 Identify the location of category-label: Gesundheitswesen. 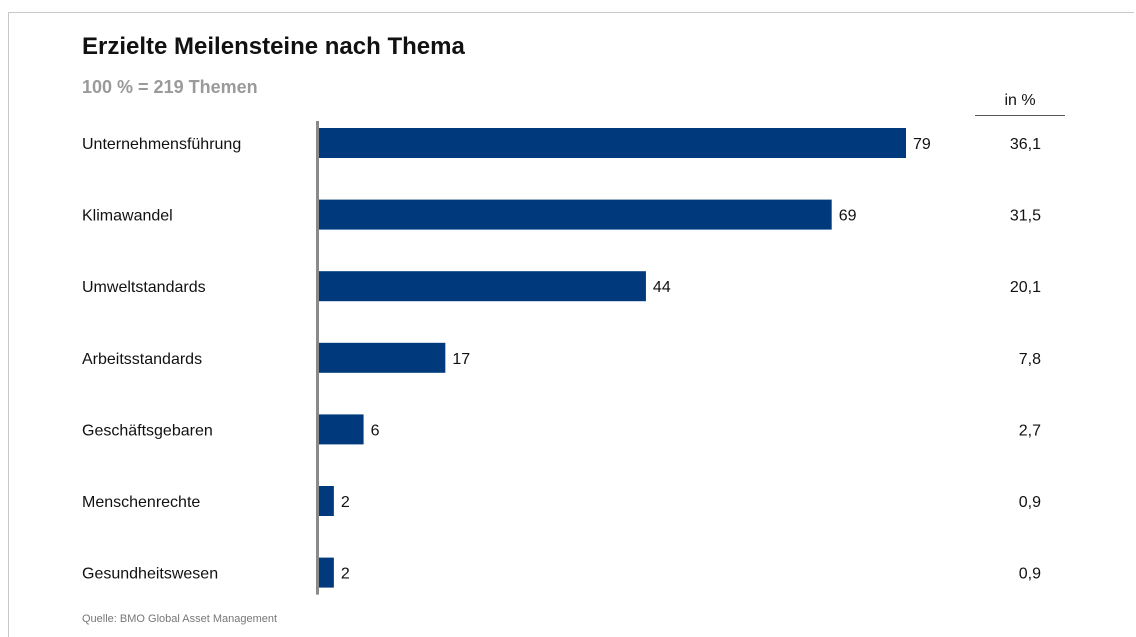
(150, 574).